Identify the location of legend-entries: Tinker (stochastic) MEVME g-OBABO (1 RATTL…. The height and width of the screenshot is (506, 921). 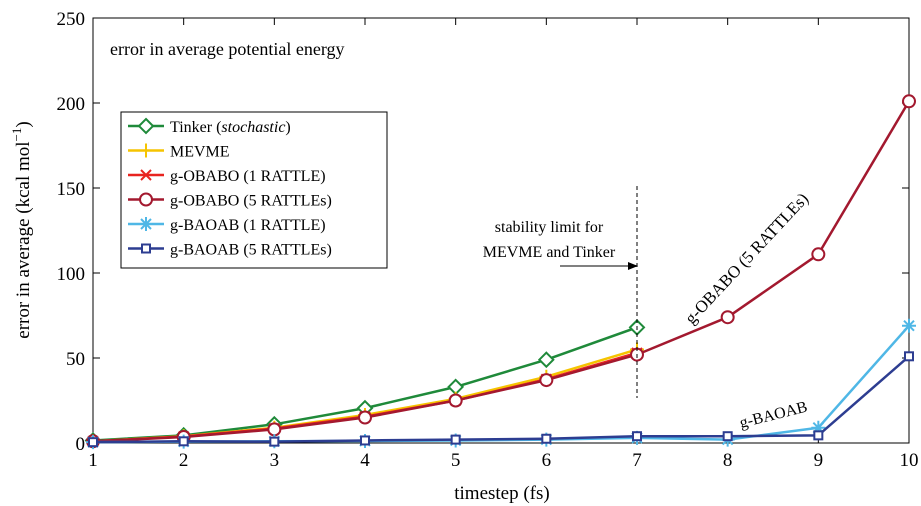
(230, 188).